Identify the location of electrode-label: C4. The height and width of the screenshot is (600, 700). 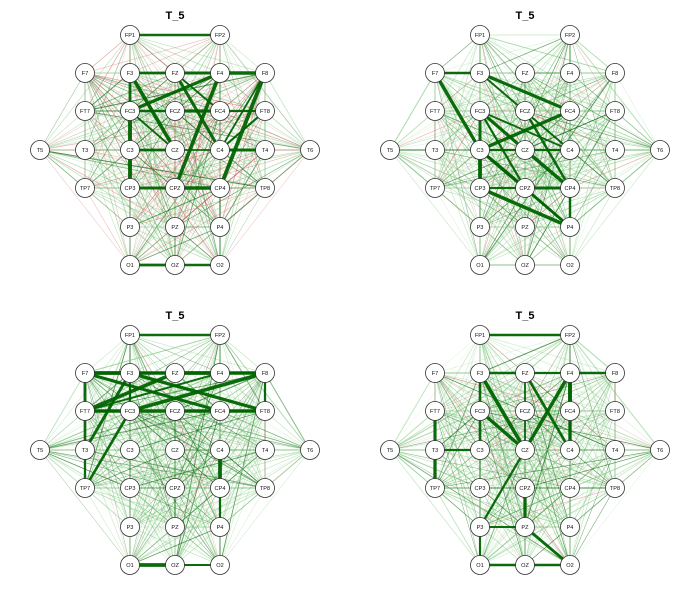
(569, 451).